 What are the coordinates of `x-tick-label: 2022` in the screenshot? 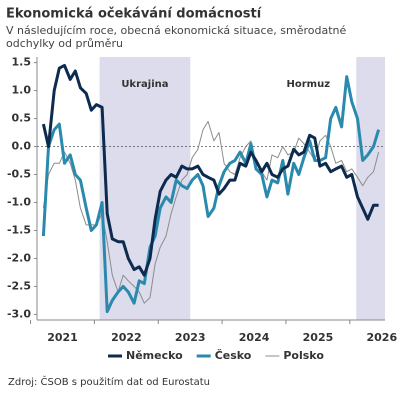 It's located at (126, 337).